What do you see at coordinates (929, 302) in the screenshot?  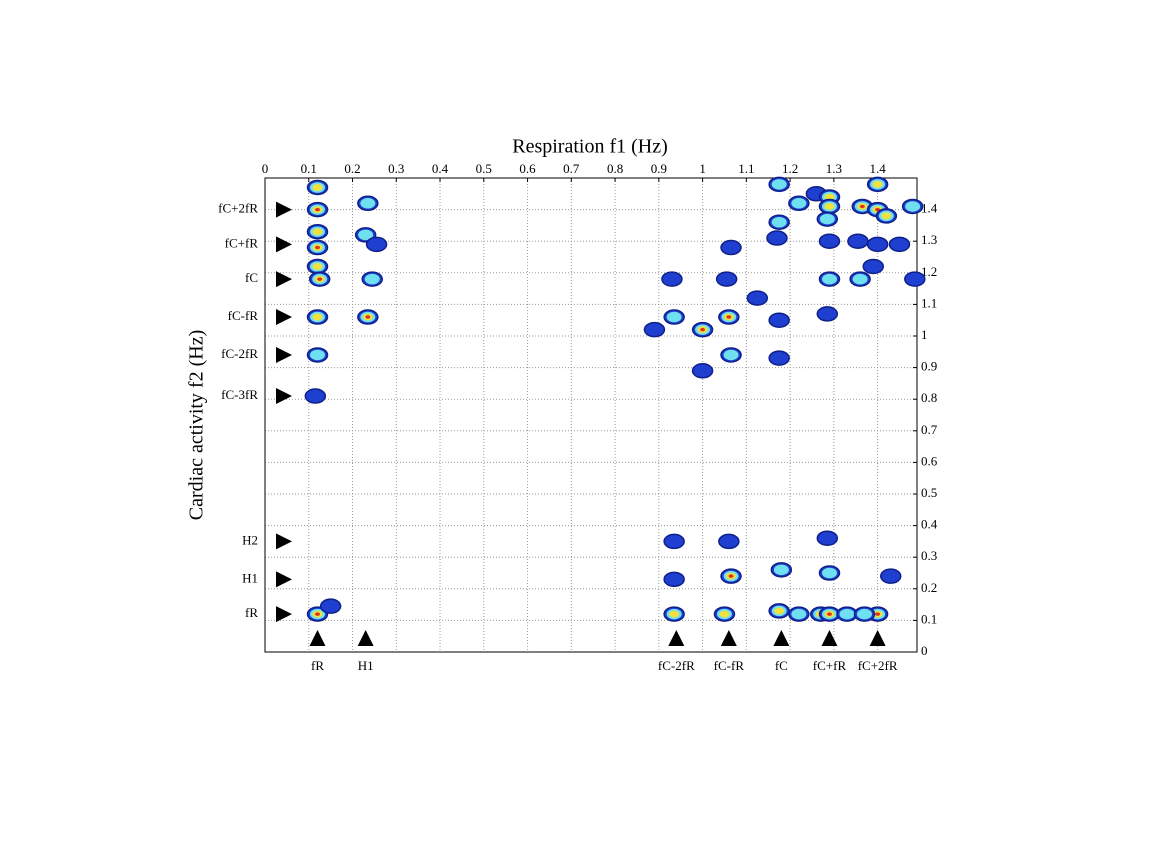 I see `y-tick-label: 1.1` at bounding box center [929, 302].